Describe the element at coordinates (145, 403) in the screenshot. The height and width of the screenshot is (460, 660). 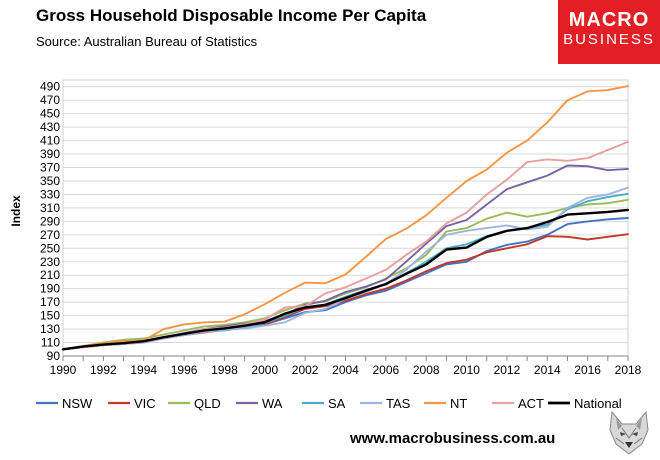
I see `legend-label-vic: VIC` at that location.